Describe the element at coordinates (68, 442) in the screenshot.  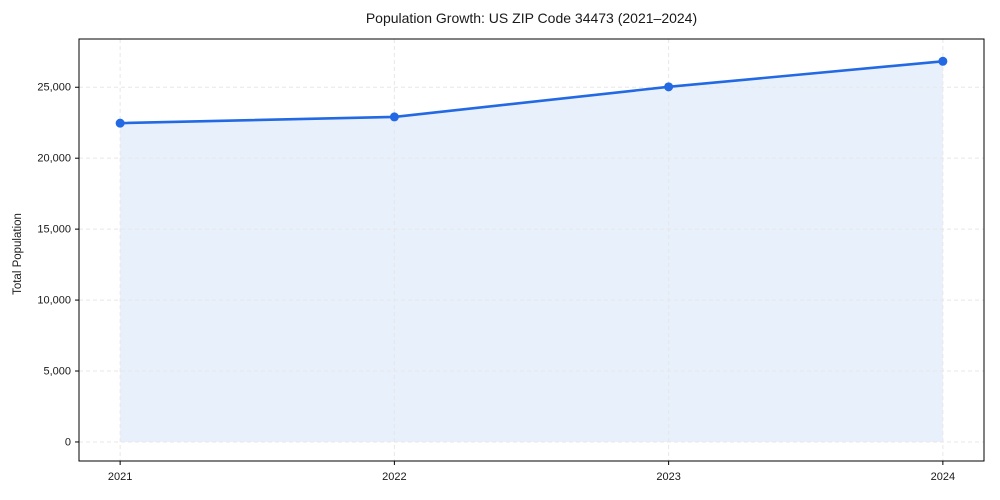
I see `y-tick-label: 0` at that location.